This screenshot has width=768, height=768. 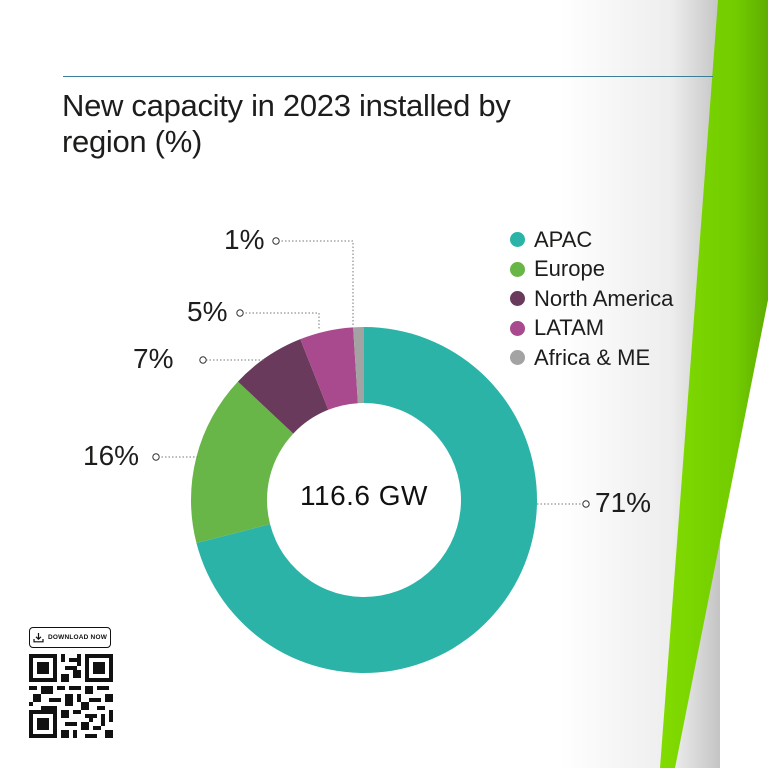 What do you see at coordinates (283, 386) in the screenshot?
I see `donut-slice-north-america` at bounding box center [283, 386].